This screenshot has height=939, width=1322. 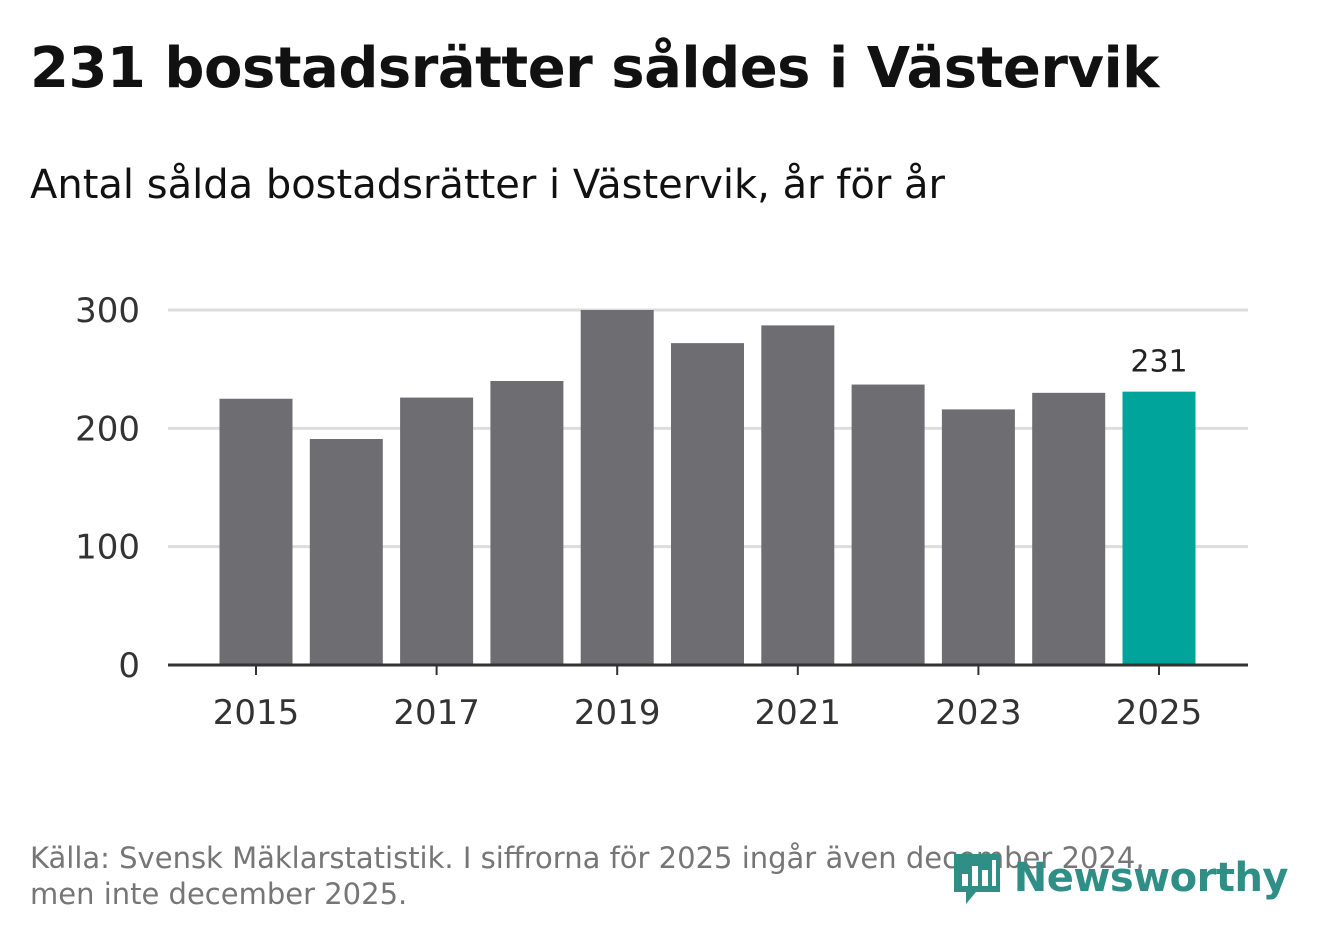 I want to click on source-note-line-2: men inte december 2025., so click(x=219, y=894).